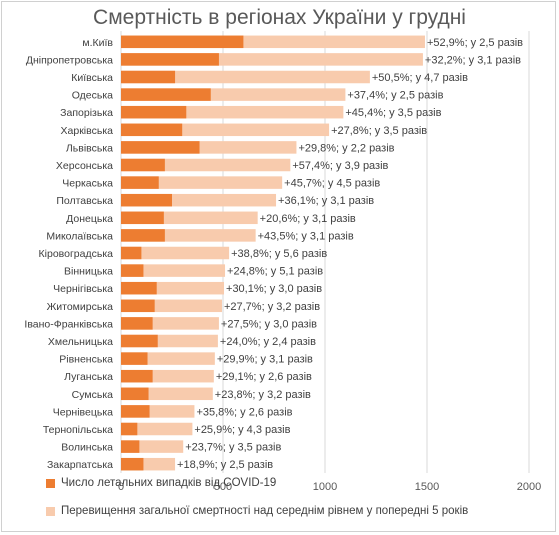 This screenshot has height=535, width=559. Describe the element at coordinates (265, 360) in the screenshot. I see `data-label: +29,9%; у 3,1 разів` at that location.